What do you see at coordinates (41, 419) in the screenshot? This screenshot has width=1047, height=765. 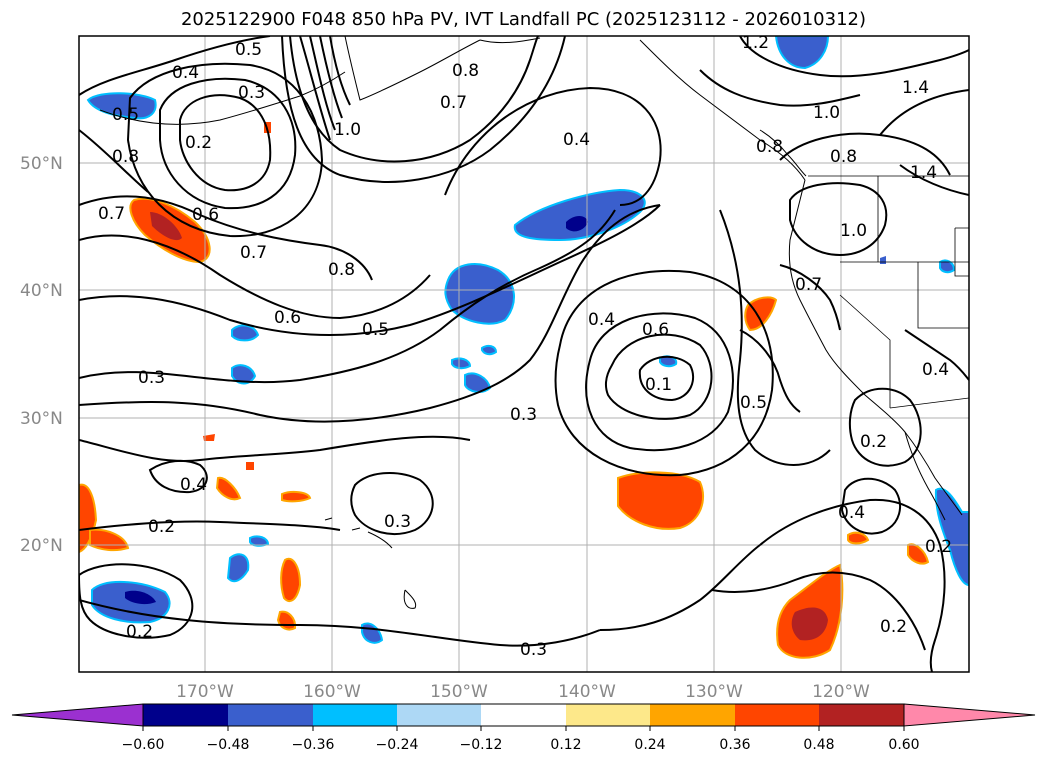 I see `lat-label-30n: 30°N` at bounding box center [41, 419].